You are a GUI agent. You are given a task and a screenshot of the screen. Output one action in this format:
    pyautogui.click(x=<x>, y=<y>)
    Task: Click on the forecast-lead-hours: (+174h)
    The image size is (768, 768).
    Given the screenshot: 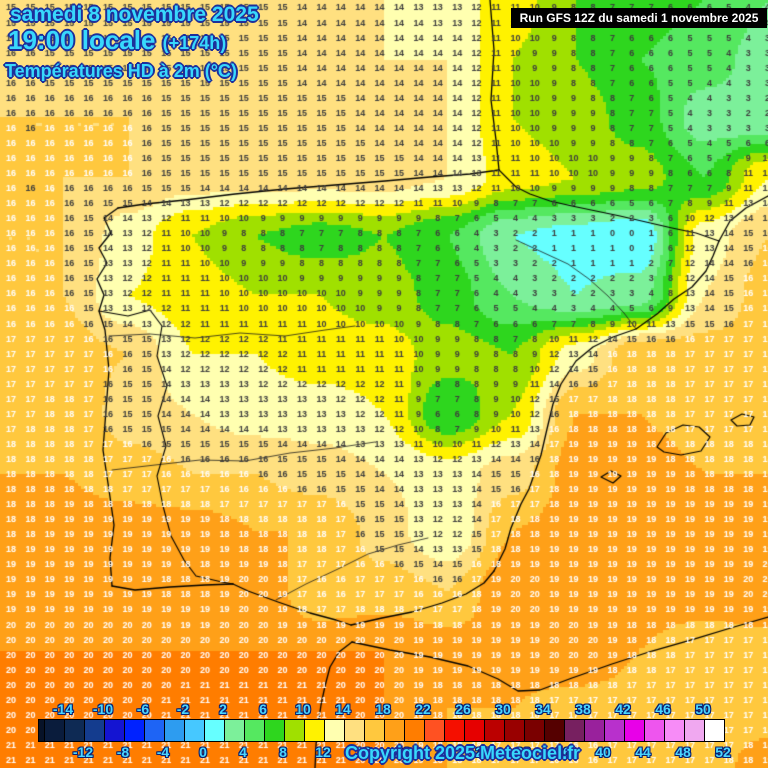 What is the action you would take?
    pyautogui.click(x=194, y=43)
    